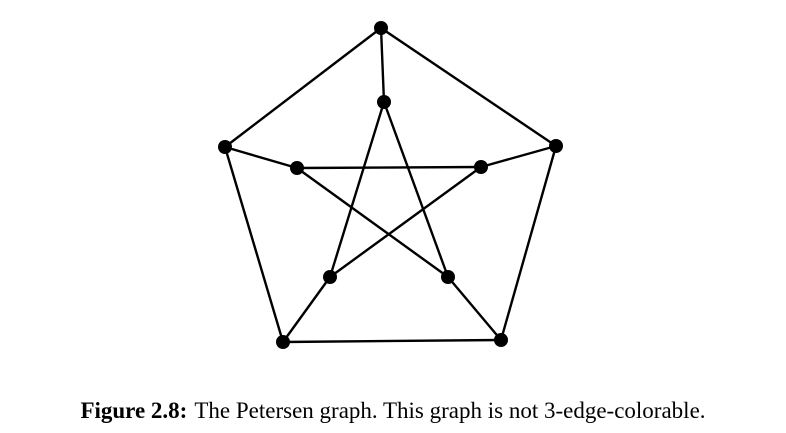 The width and height of the screenshot is (786, 433). What do you see at coordinates (556, 146) in the screenshot?
I see `graph-vertex-o1` at bounding box center [556, 146].